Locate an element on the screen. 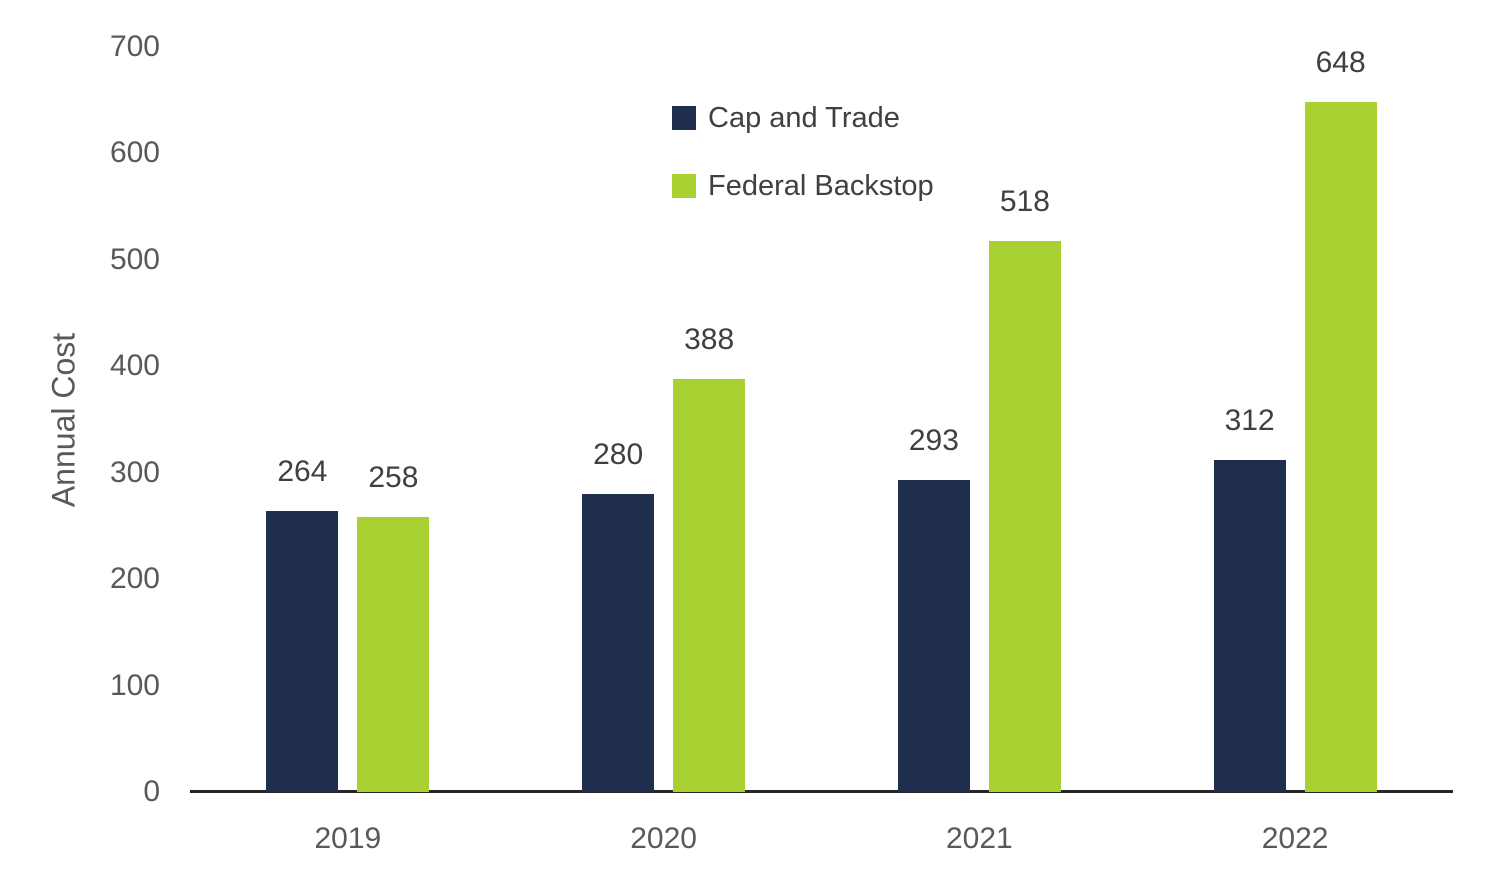 The image size is (1500, 872). data-label: 518 is located at coordinates (1024, 201).